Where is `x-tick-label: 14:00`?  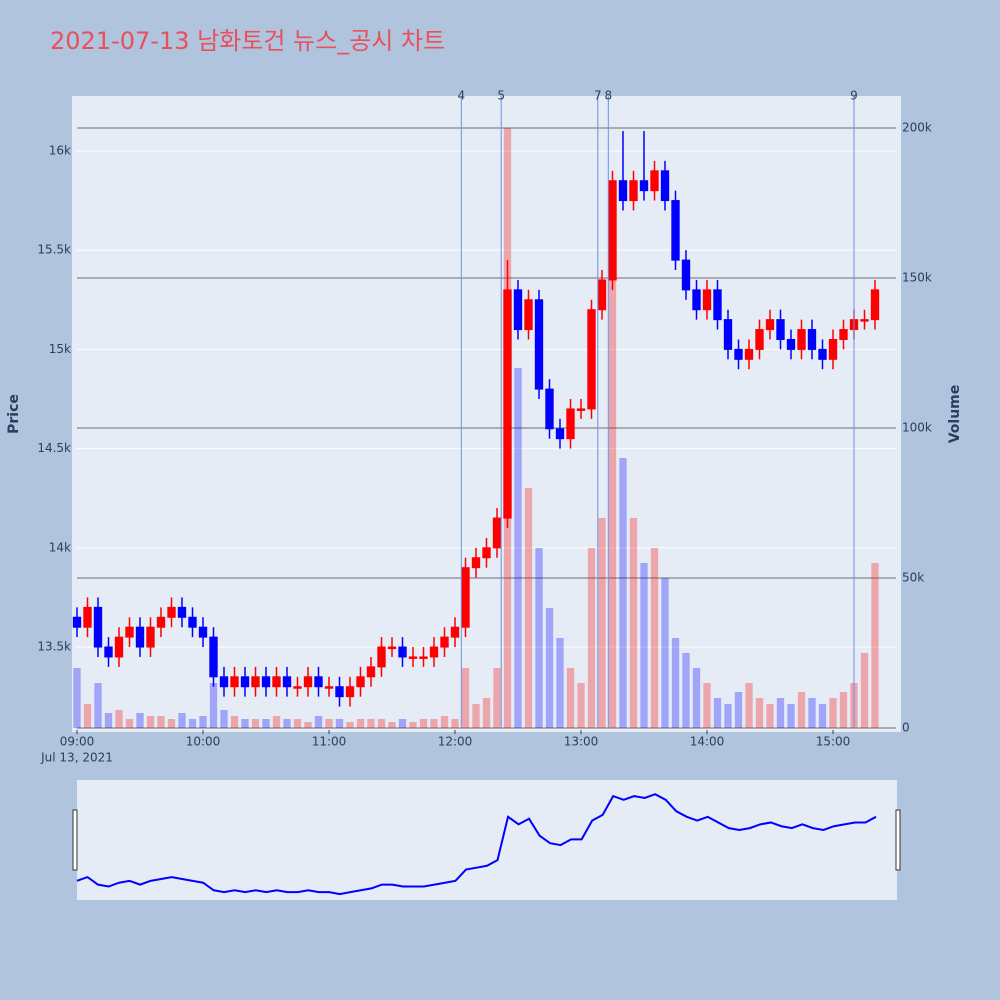
x-tick-label: 14:00 is located at coordinates (707, 742).